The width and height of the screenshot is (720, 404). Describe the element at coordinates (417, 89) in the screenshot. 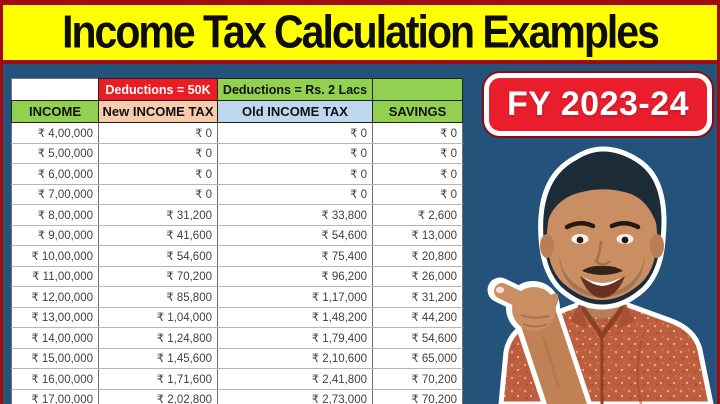

I see `blank-savings-header-cell` at that location.